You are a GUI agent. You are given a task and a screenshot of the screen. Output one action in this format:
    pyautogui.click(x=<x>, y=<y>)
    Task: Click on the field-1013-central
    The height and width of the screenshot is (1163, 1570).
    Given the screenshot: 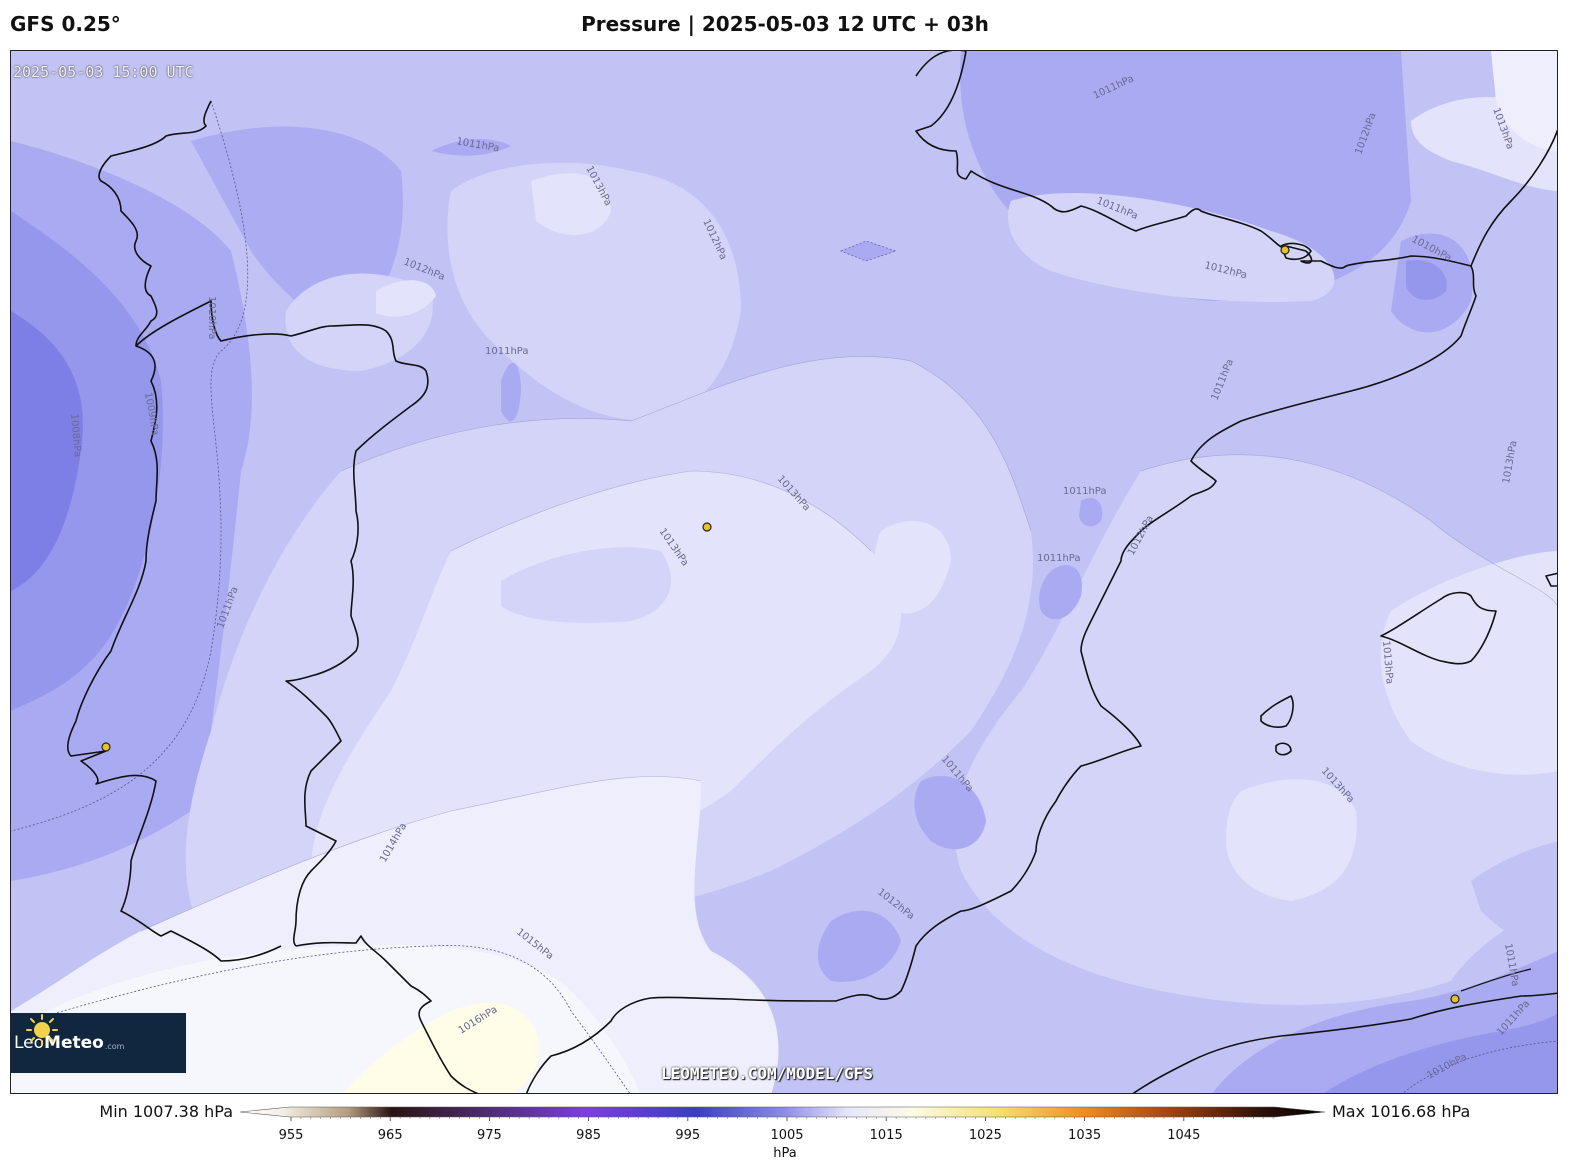 What is the action you would take?
    pyautogui.click(x=606, y=683)
    